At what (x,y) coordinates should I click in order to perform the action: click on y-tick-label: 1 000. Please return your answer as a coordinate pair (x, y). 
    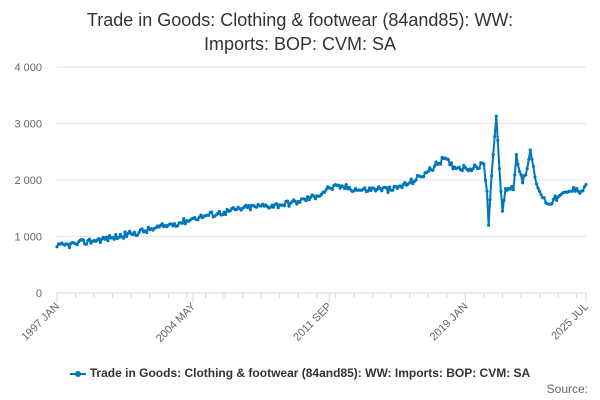
    Looking at the image, I should click on (28, 238).